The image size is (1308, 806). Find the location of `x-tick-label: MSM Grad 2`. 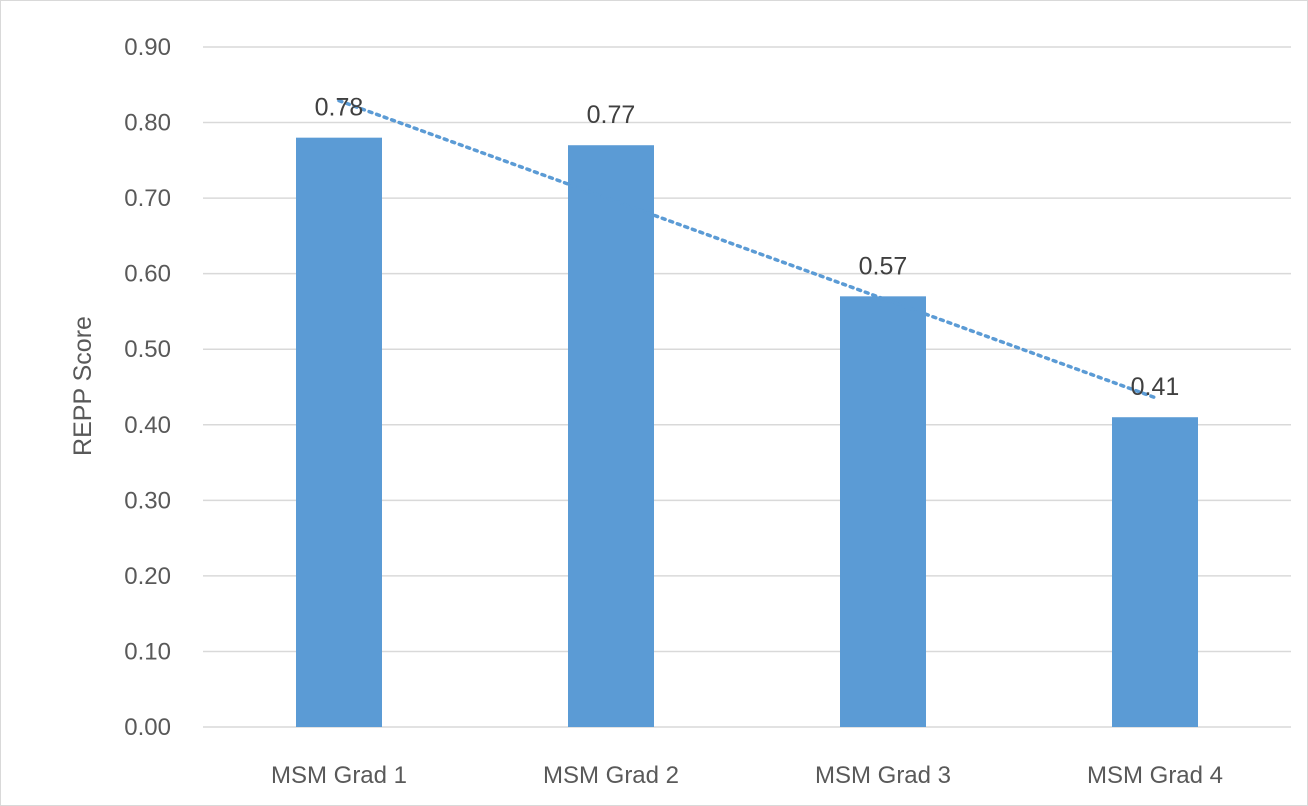

x-tick-label: MSM Grad 2 is located at coordinates (611, 775).